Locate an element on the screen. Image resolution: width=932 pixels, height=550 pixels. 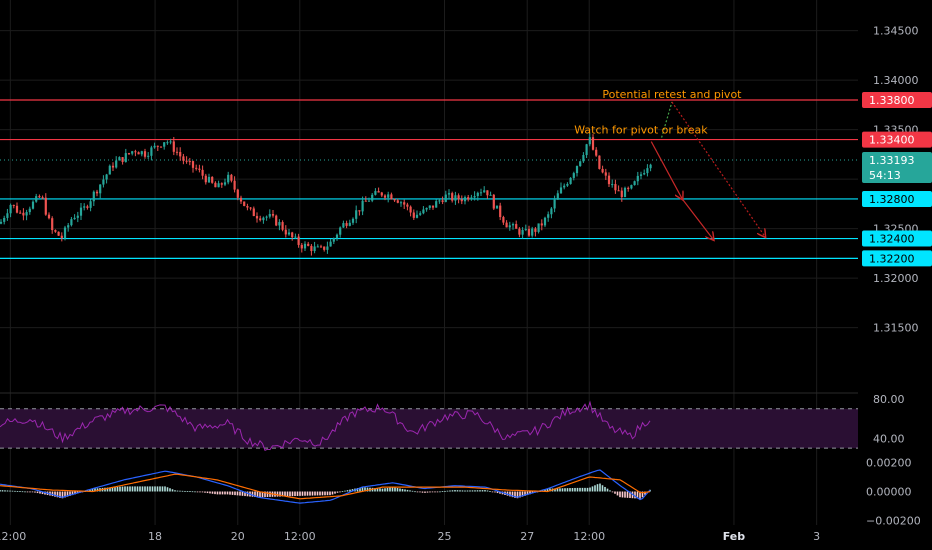
time-tick-label: 25 is located at coordinates (445, 536).